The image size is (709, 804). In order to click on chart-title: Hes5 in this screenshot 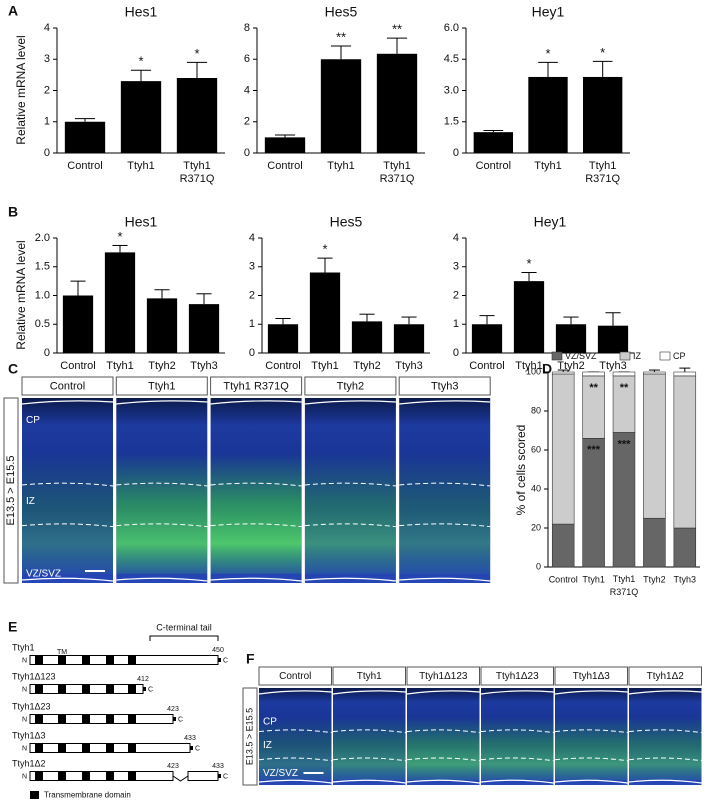, I will do `click(346, 222)`.